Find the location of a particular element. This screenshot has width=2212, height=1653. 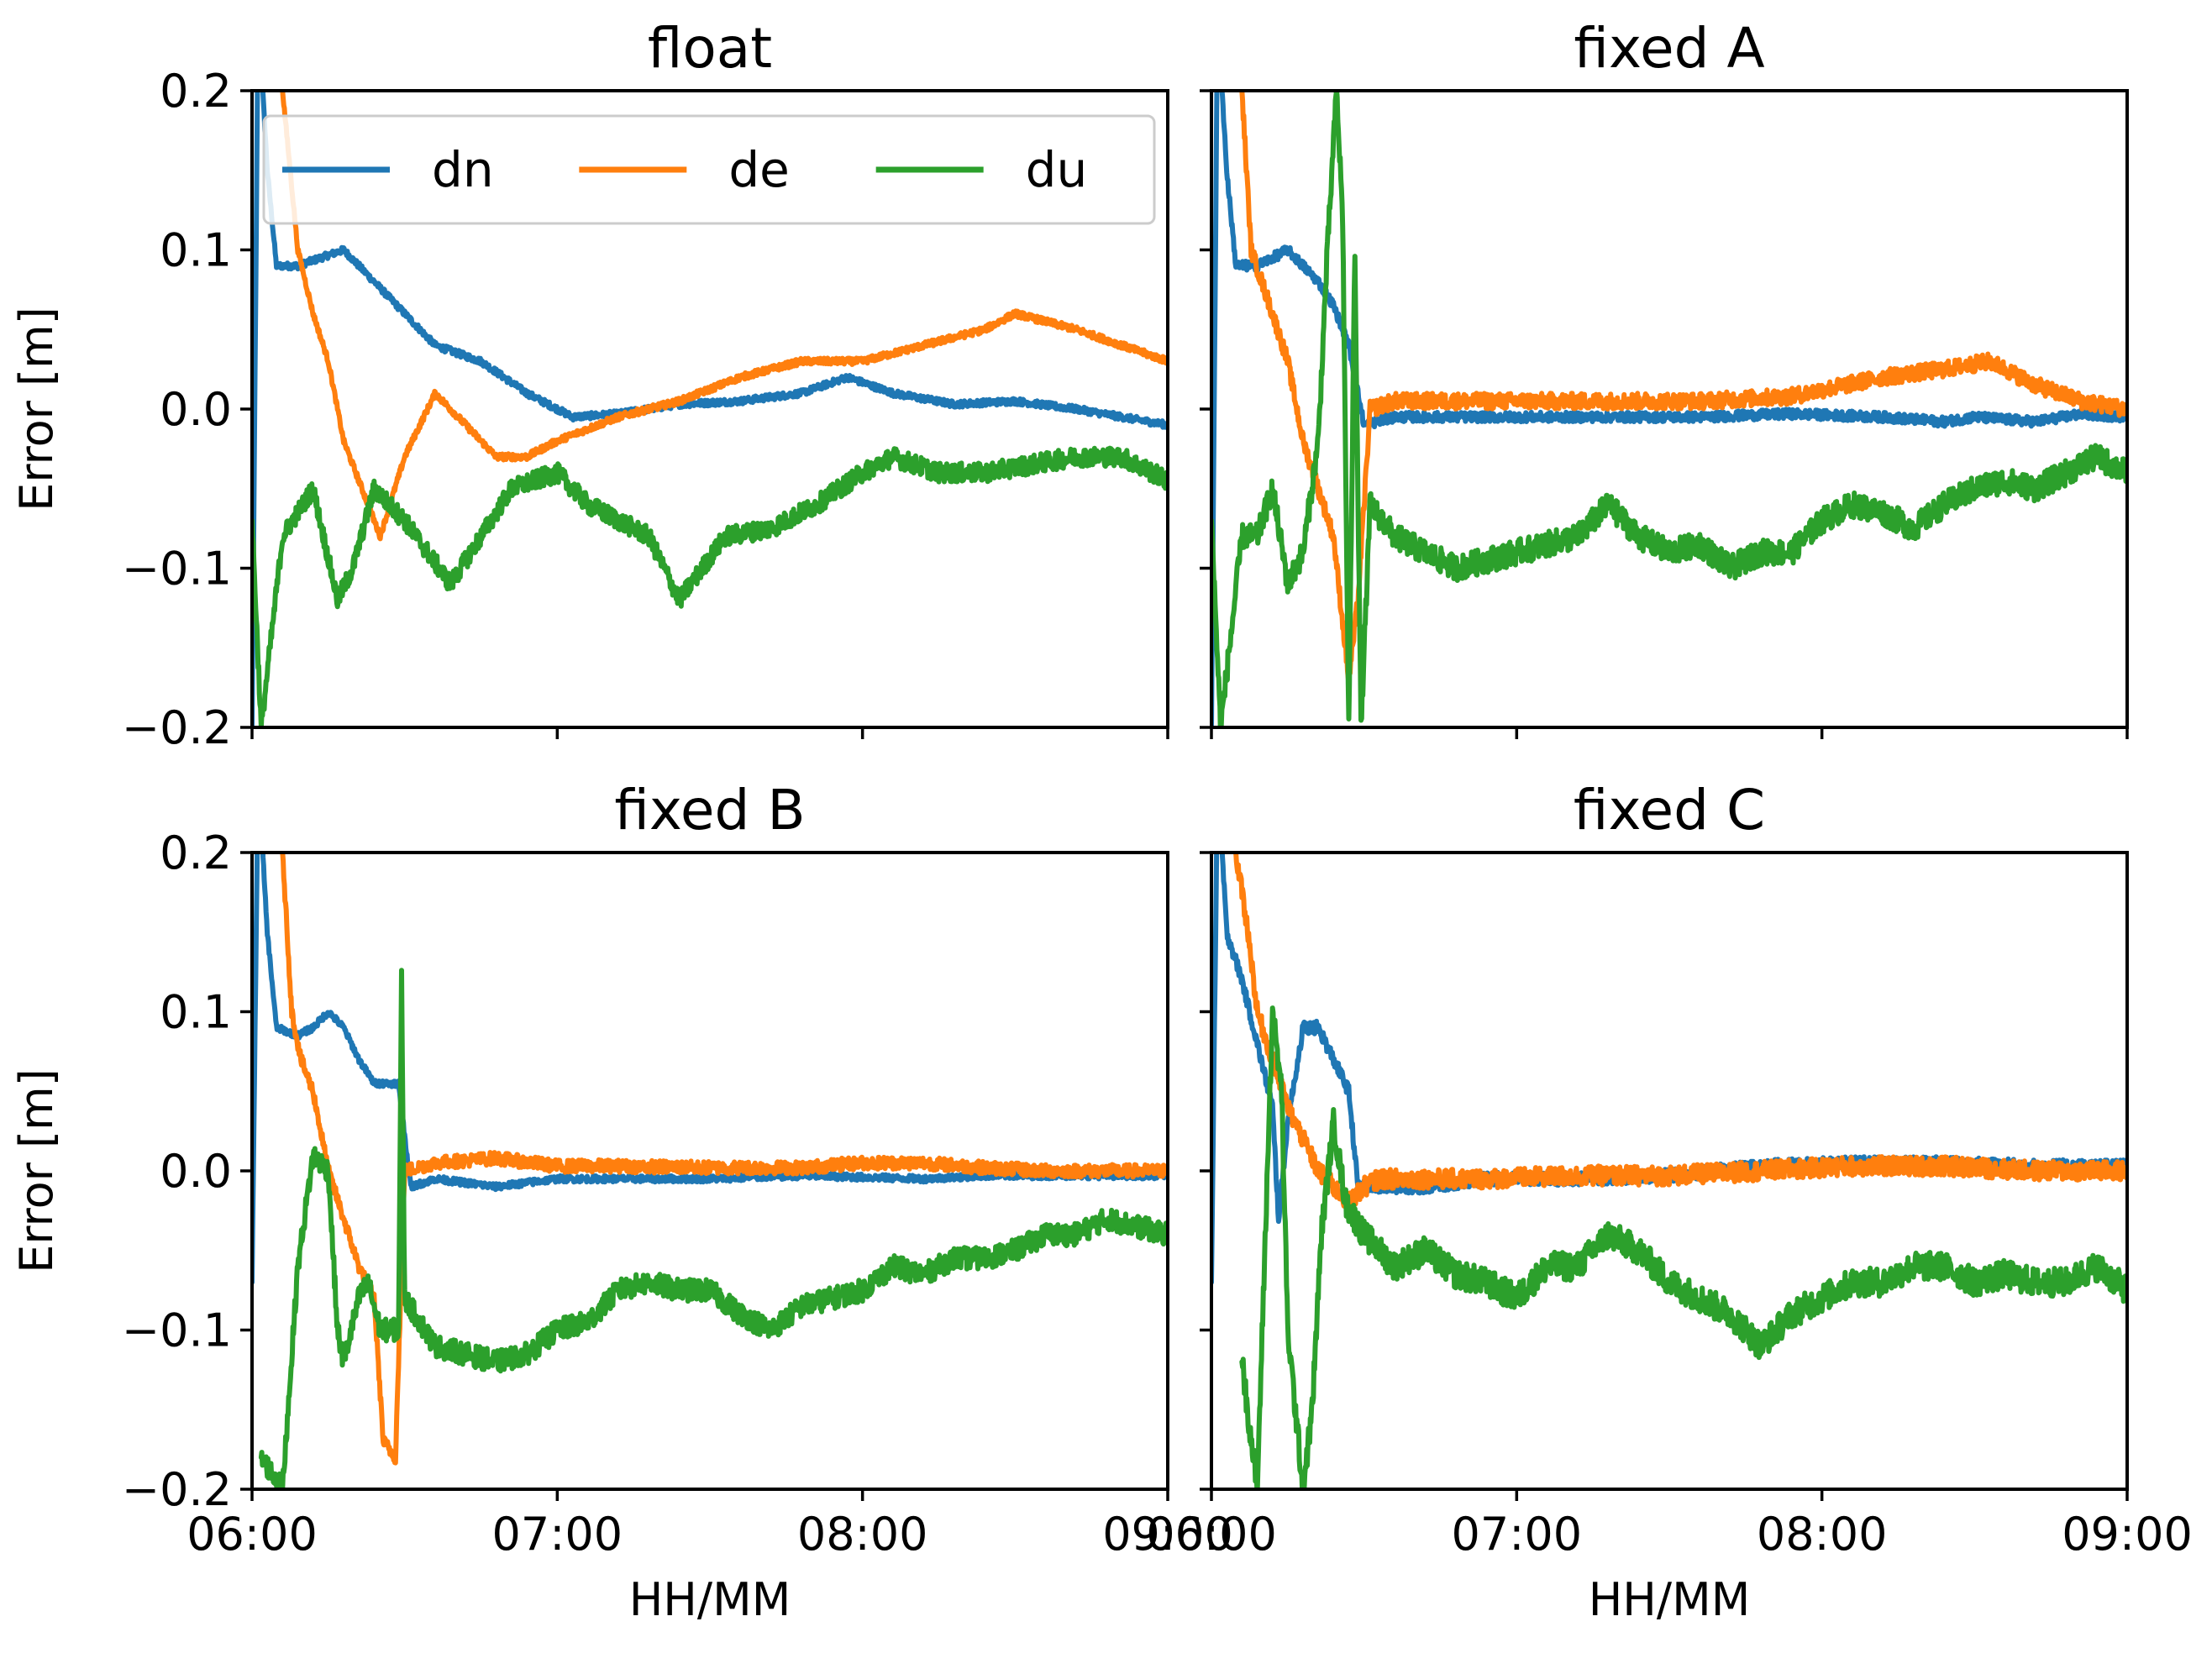

legend-box is located at coordinates (709, 170).